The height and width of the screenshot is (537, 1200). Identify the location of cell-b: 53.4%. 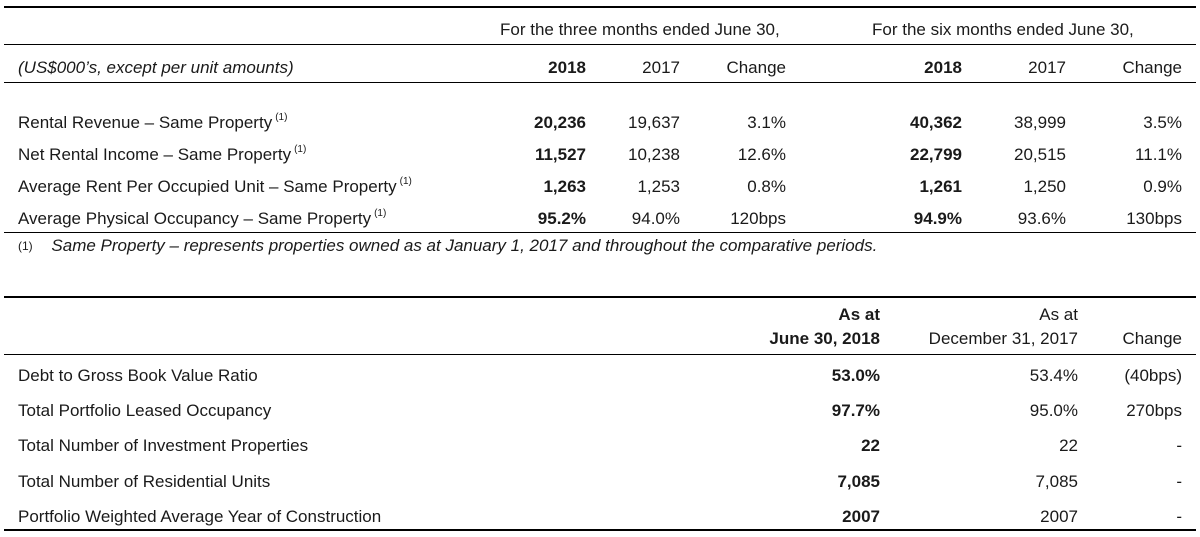
(1053, 375).